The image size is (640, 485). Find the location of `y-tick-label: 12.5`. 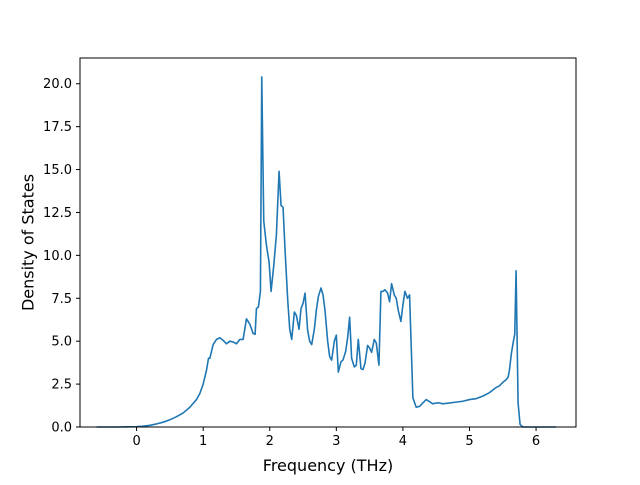

y-tick-label: 12.5 is located at coordinates (57, 213).